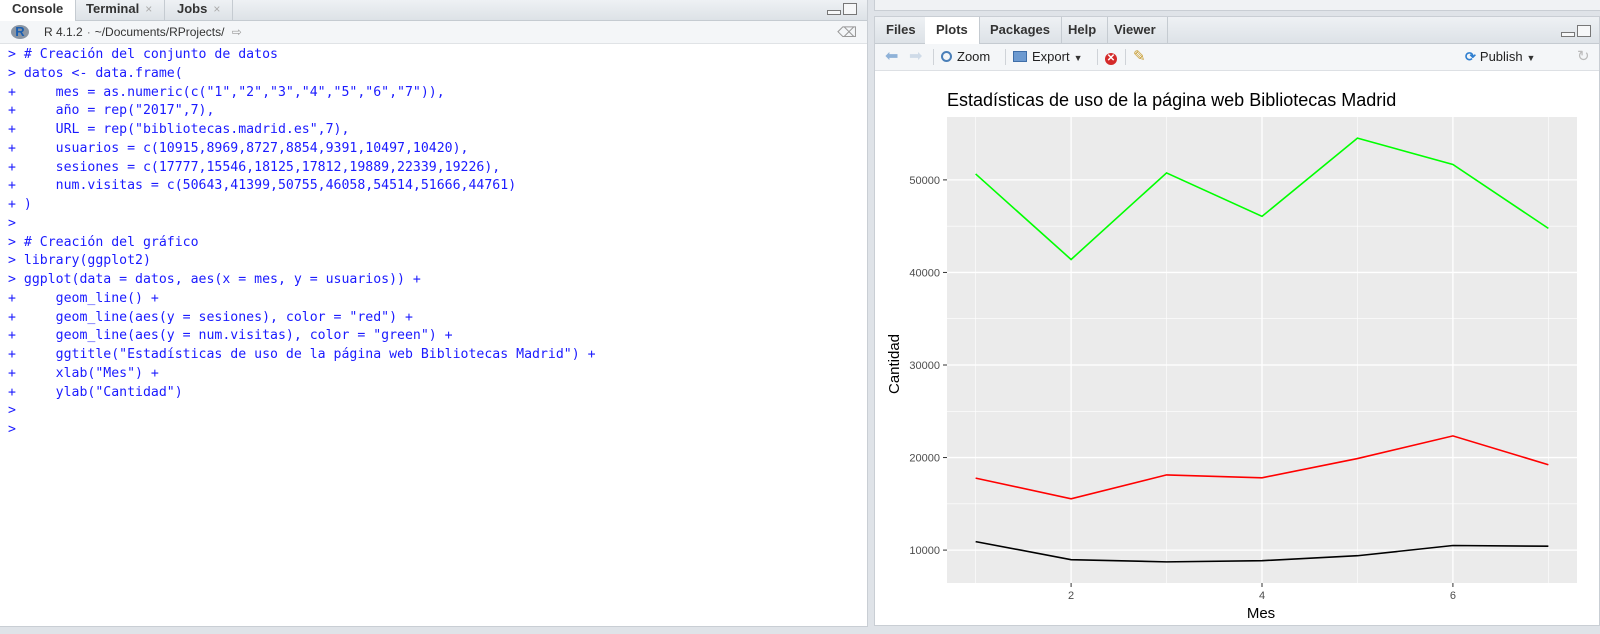 The image size is (1600, 634). Describe the element at coordinates (1237, 30) in the screenshot. I see `plots-tabbar: Files Plots Packages Help Viewer` at that location.